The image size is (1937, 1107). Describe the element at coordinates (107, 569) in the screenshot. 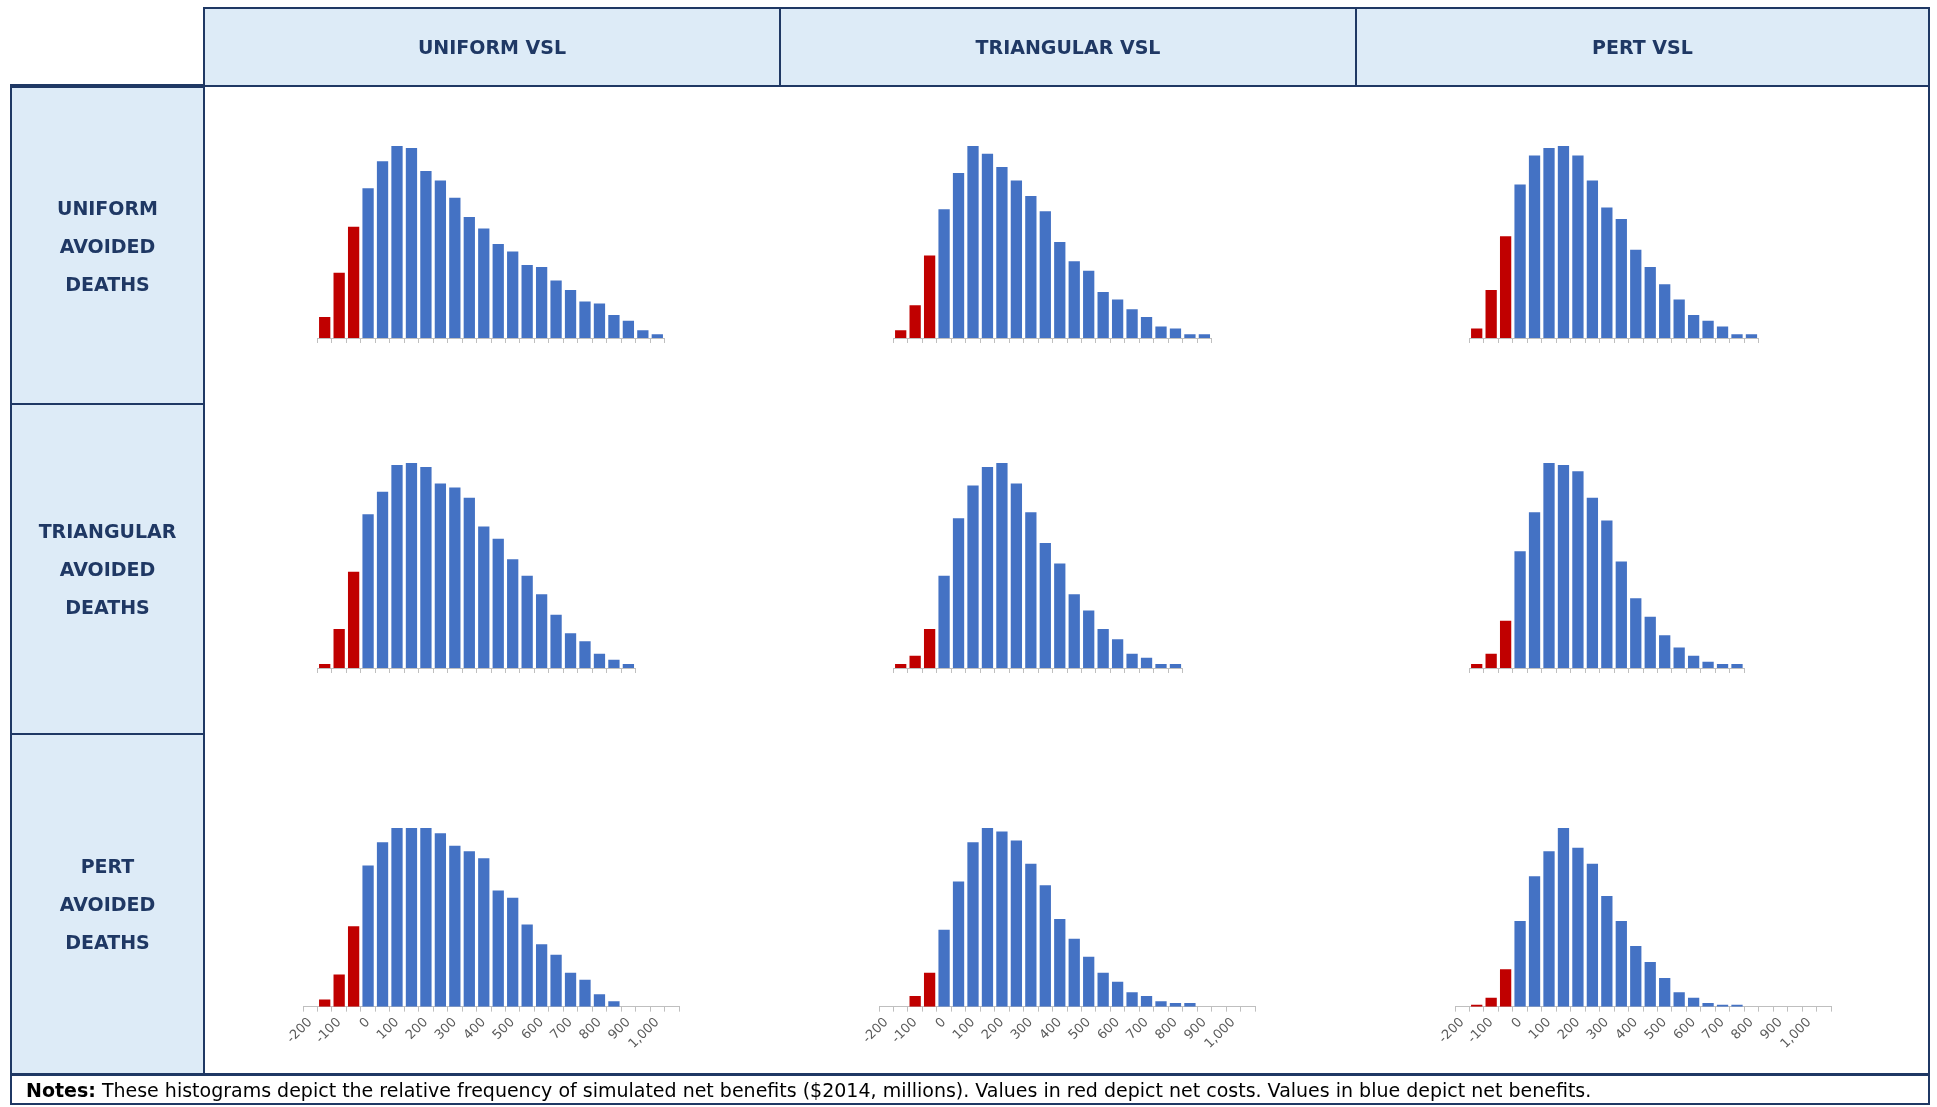

I see `y-axis-title: TRIANGULAR AVOIDED DEATHS` at that location.